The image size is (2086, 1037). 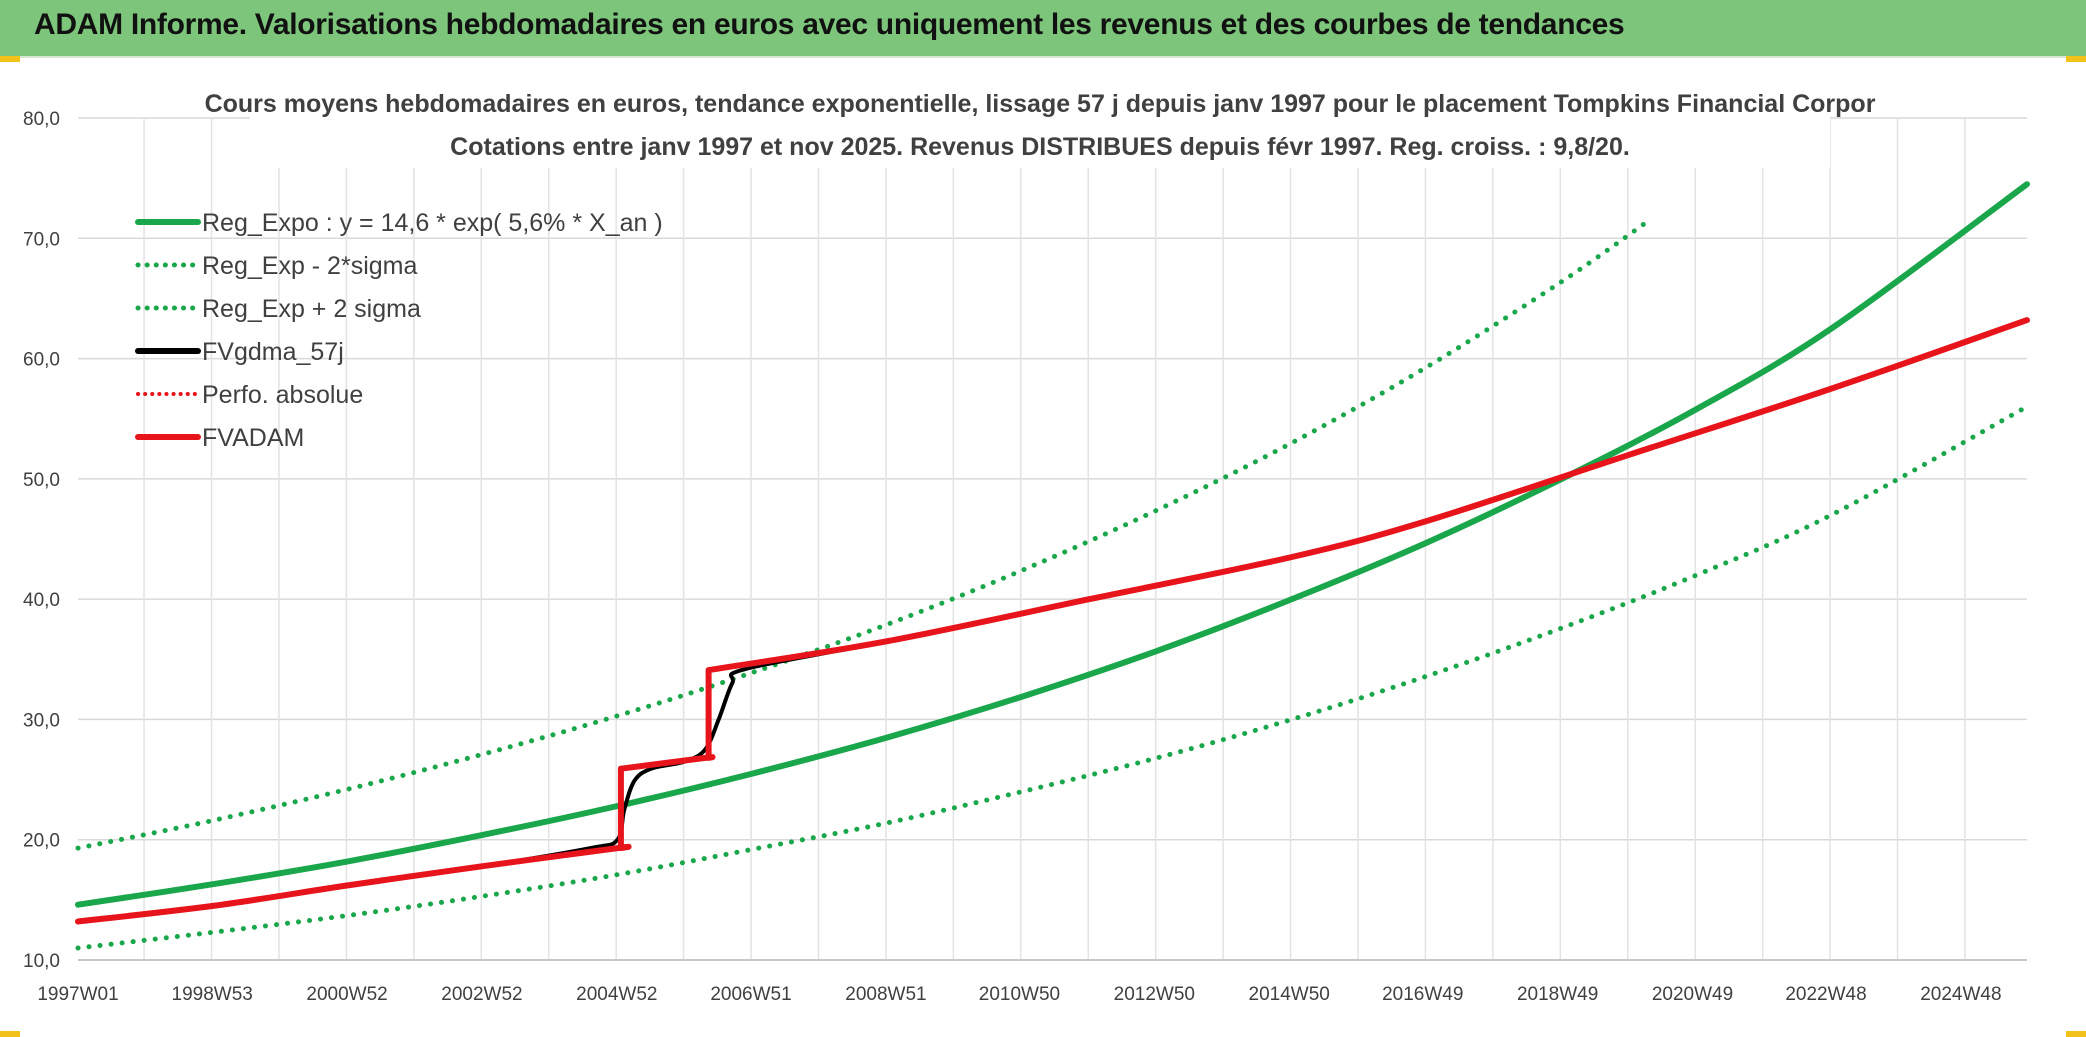 What do you see at coordinates (885, 994) in the screenshot?
I see `x-tick-label: 2008W51` at bounding box center [885, 994].